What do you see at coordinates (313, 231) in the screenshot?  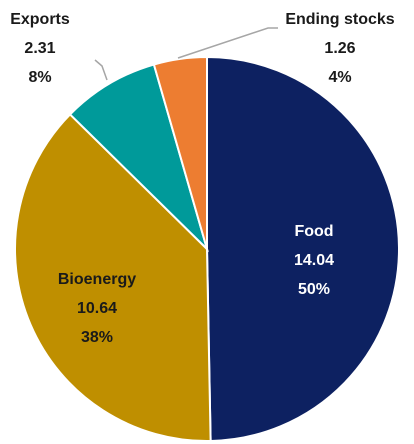 I see `category-label: Food` at bounding box center [313, 231].